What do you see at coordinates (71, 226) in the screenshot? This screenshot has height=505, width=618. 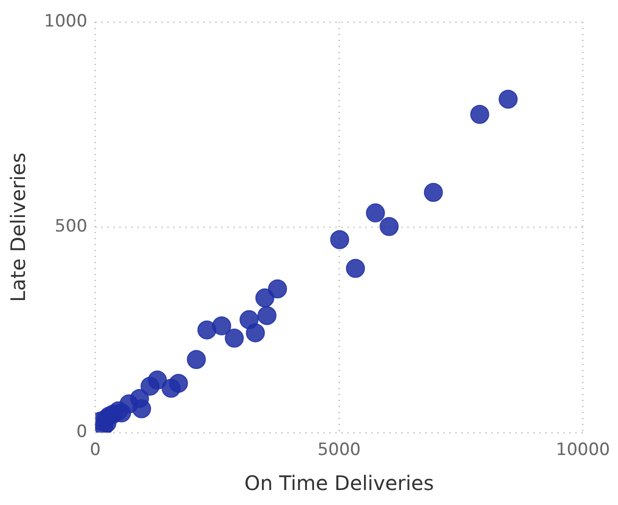 I see `y-tick-label: 500` at bounding box center [71, 226].